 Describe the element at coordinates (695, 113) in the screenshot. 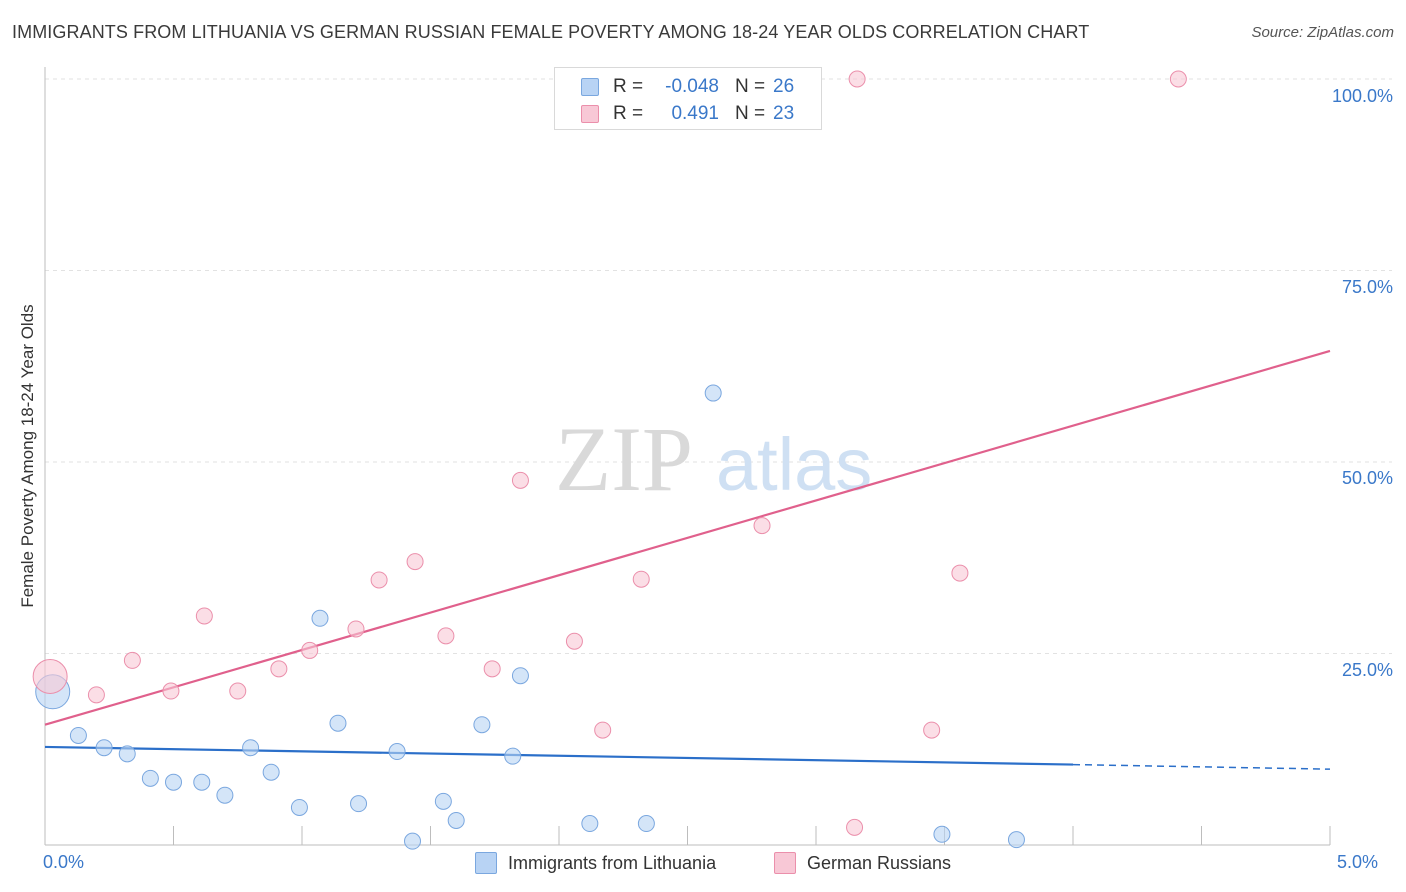

I see `legend-r-value: 0.491` at that location.